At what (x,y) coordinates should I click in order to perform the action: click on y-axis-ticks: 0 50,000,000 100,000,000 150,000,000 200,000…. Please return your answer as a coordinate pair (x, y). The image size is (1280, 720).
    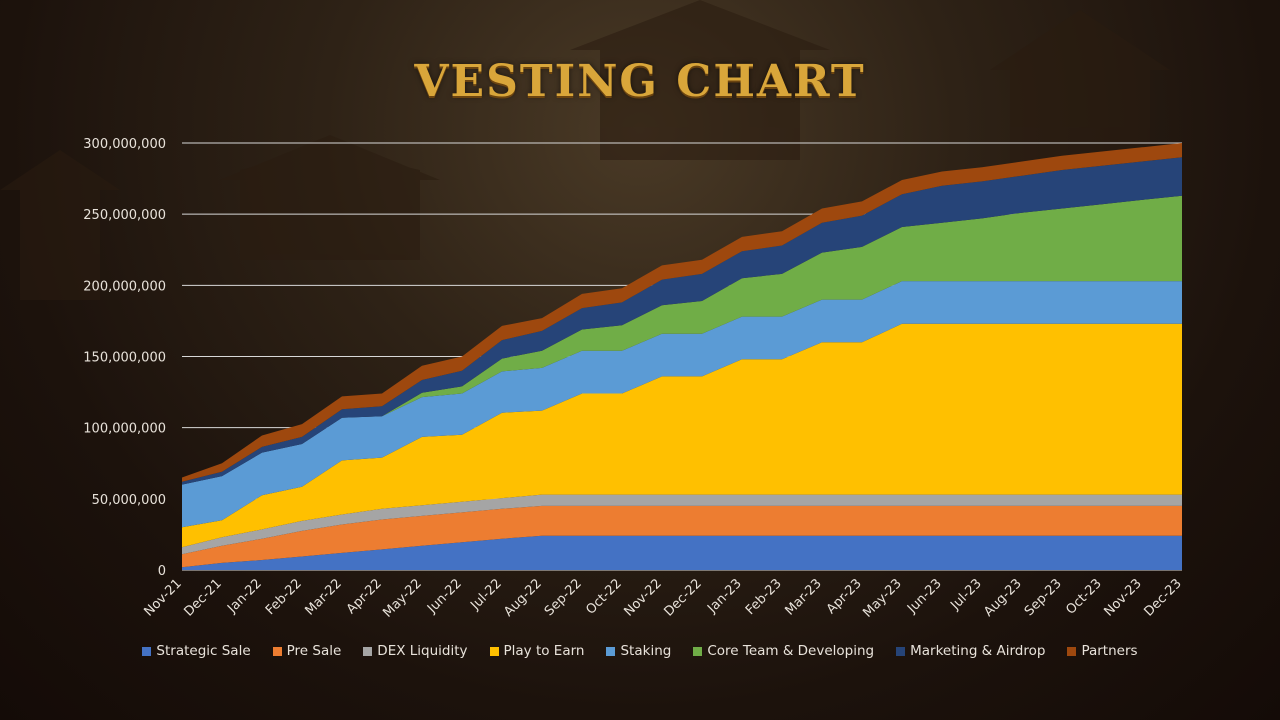
    Looking at the image, I should click on (124, 358).